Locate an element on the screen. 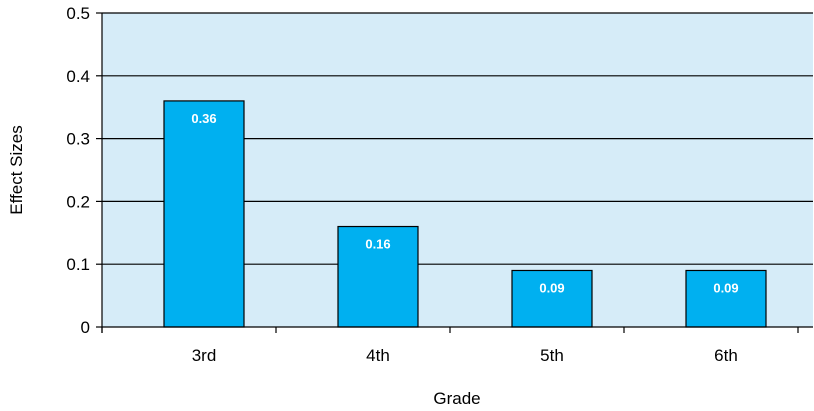 The height and width of the screenshot is (411, 814). x-tick-label: 6th is located at coordinates (726, 355).